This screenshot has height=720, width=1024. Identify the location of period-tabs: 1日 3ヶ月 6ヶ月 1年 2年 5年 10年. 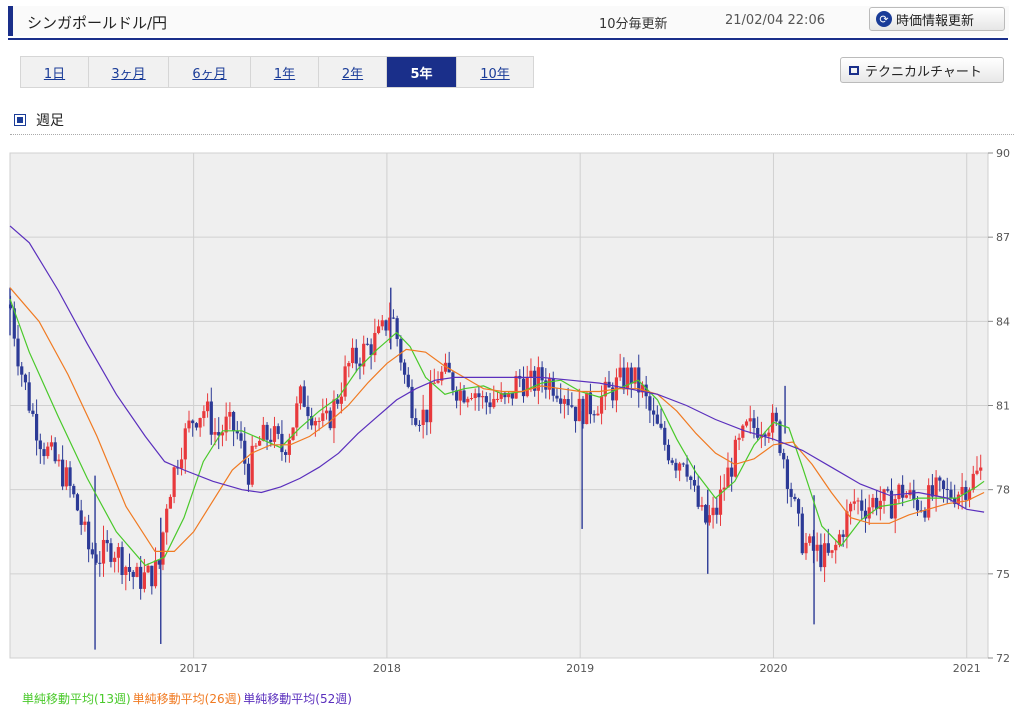
(277, 72).